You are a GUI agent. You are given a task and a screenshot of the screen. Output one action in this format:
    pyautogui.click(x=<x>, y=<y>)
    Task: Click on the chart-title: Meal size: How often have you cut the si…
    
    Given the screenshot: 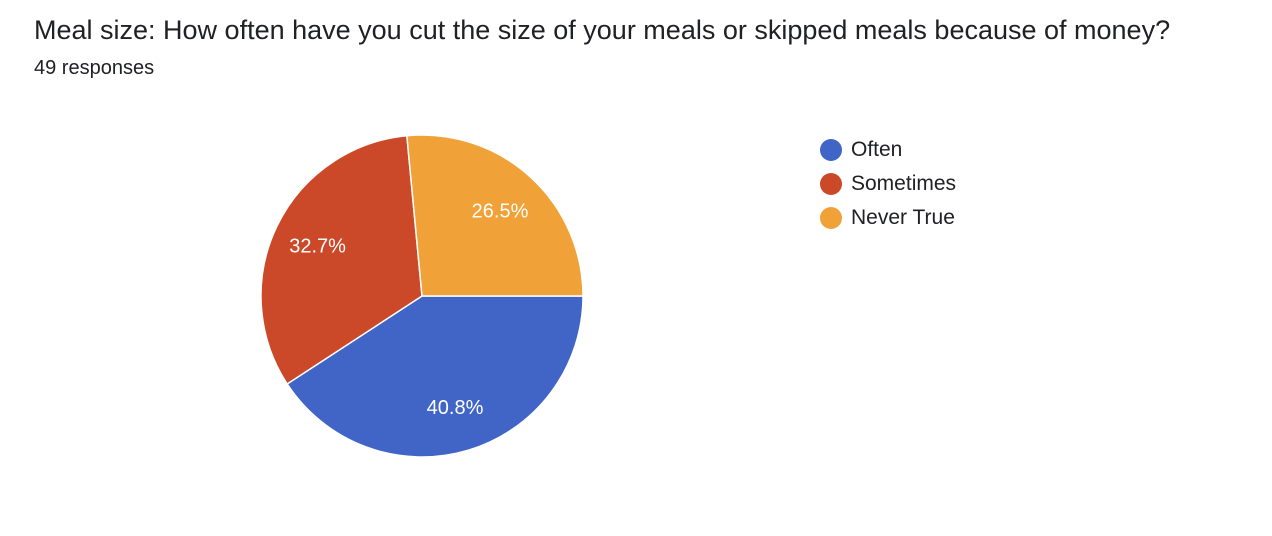 What is the action you would take?
    pyautogui.click(x=602, y=30)
    